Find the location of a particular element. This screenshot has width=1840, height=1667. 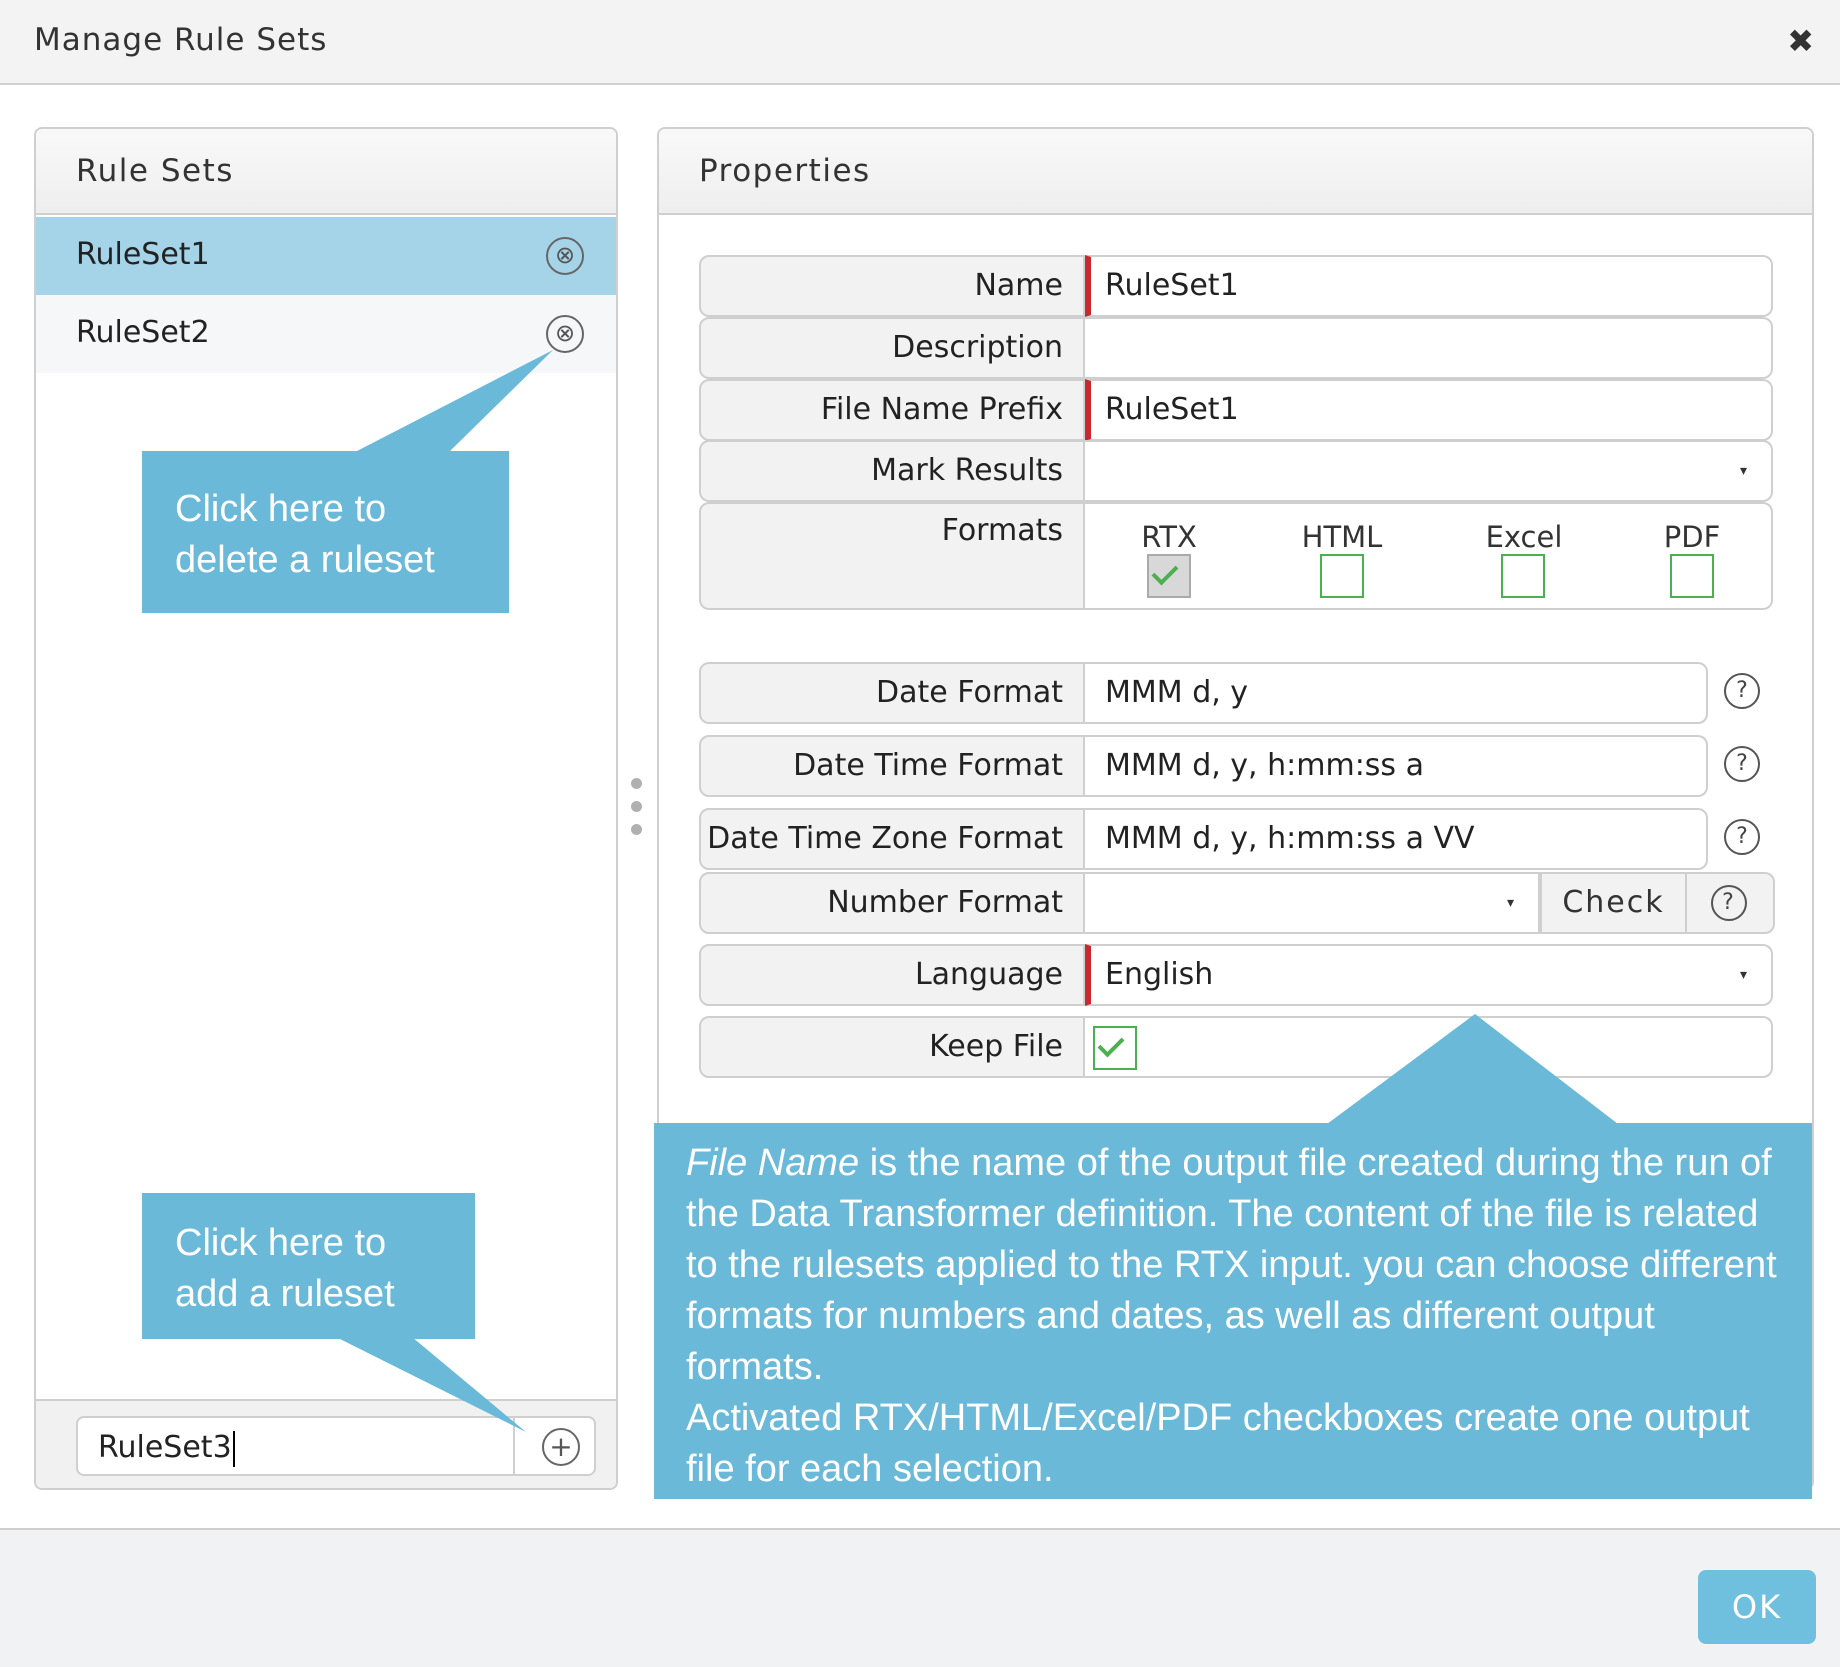

dialog-titlebar: Manage Rule Sets ✖ is located at coordinates (920, 42).